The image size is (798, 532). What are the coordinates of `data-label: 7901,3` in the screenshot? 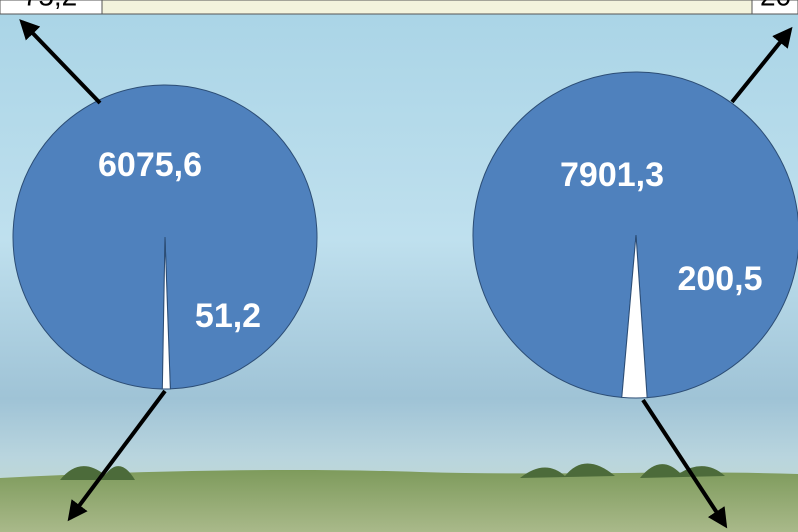 It's located at (612, 175).